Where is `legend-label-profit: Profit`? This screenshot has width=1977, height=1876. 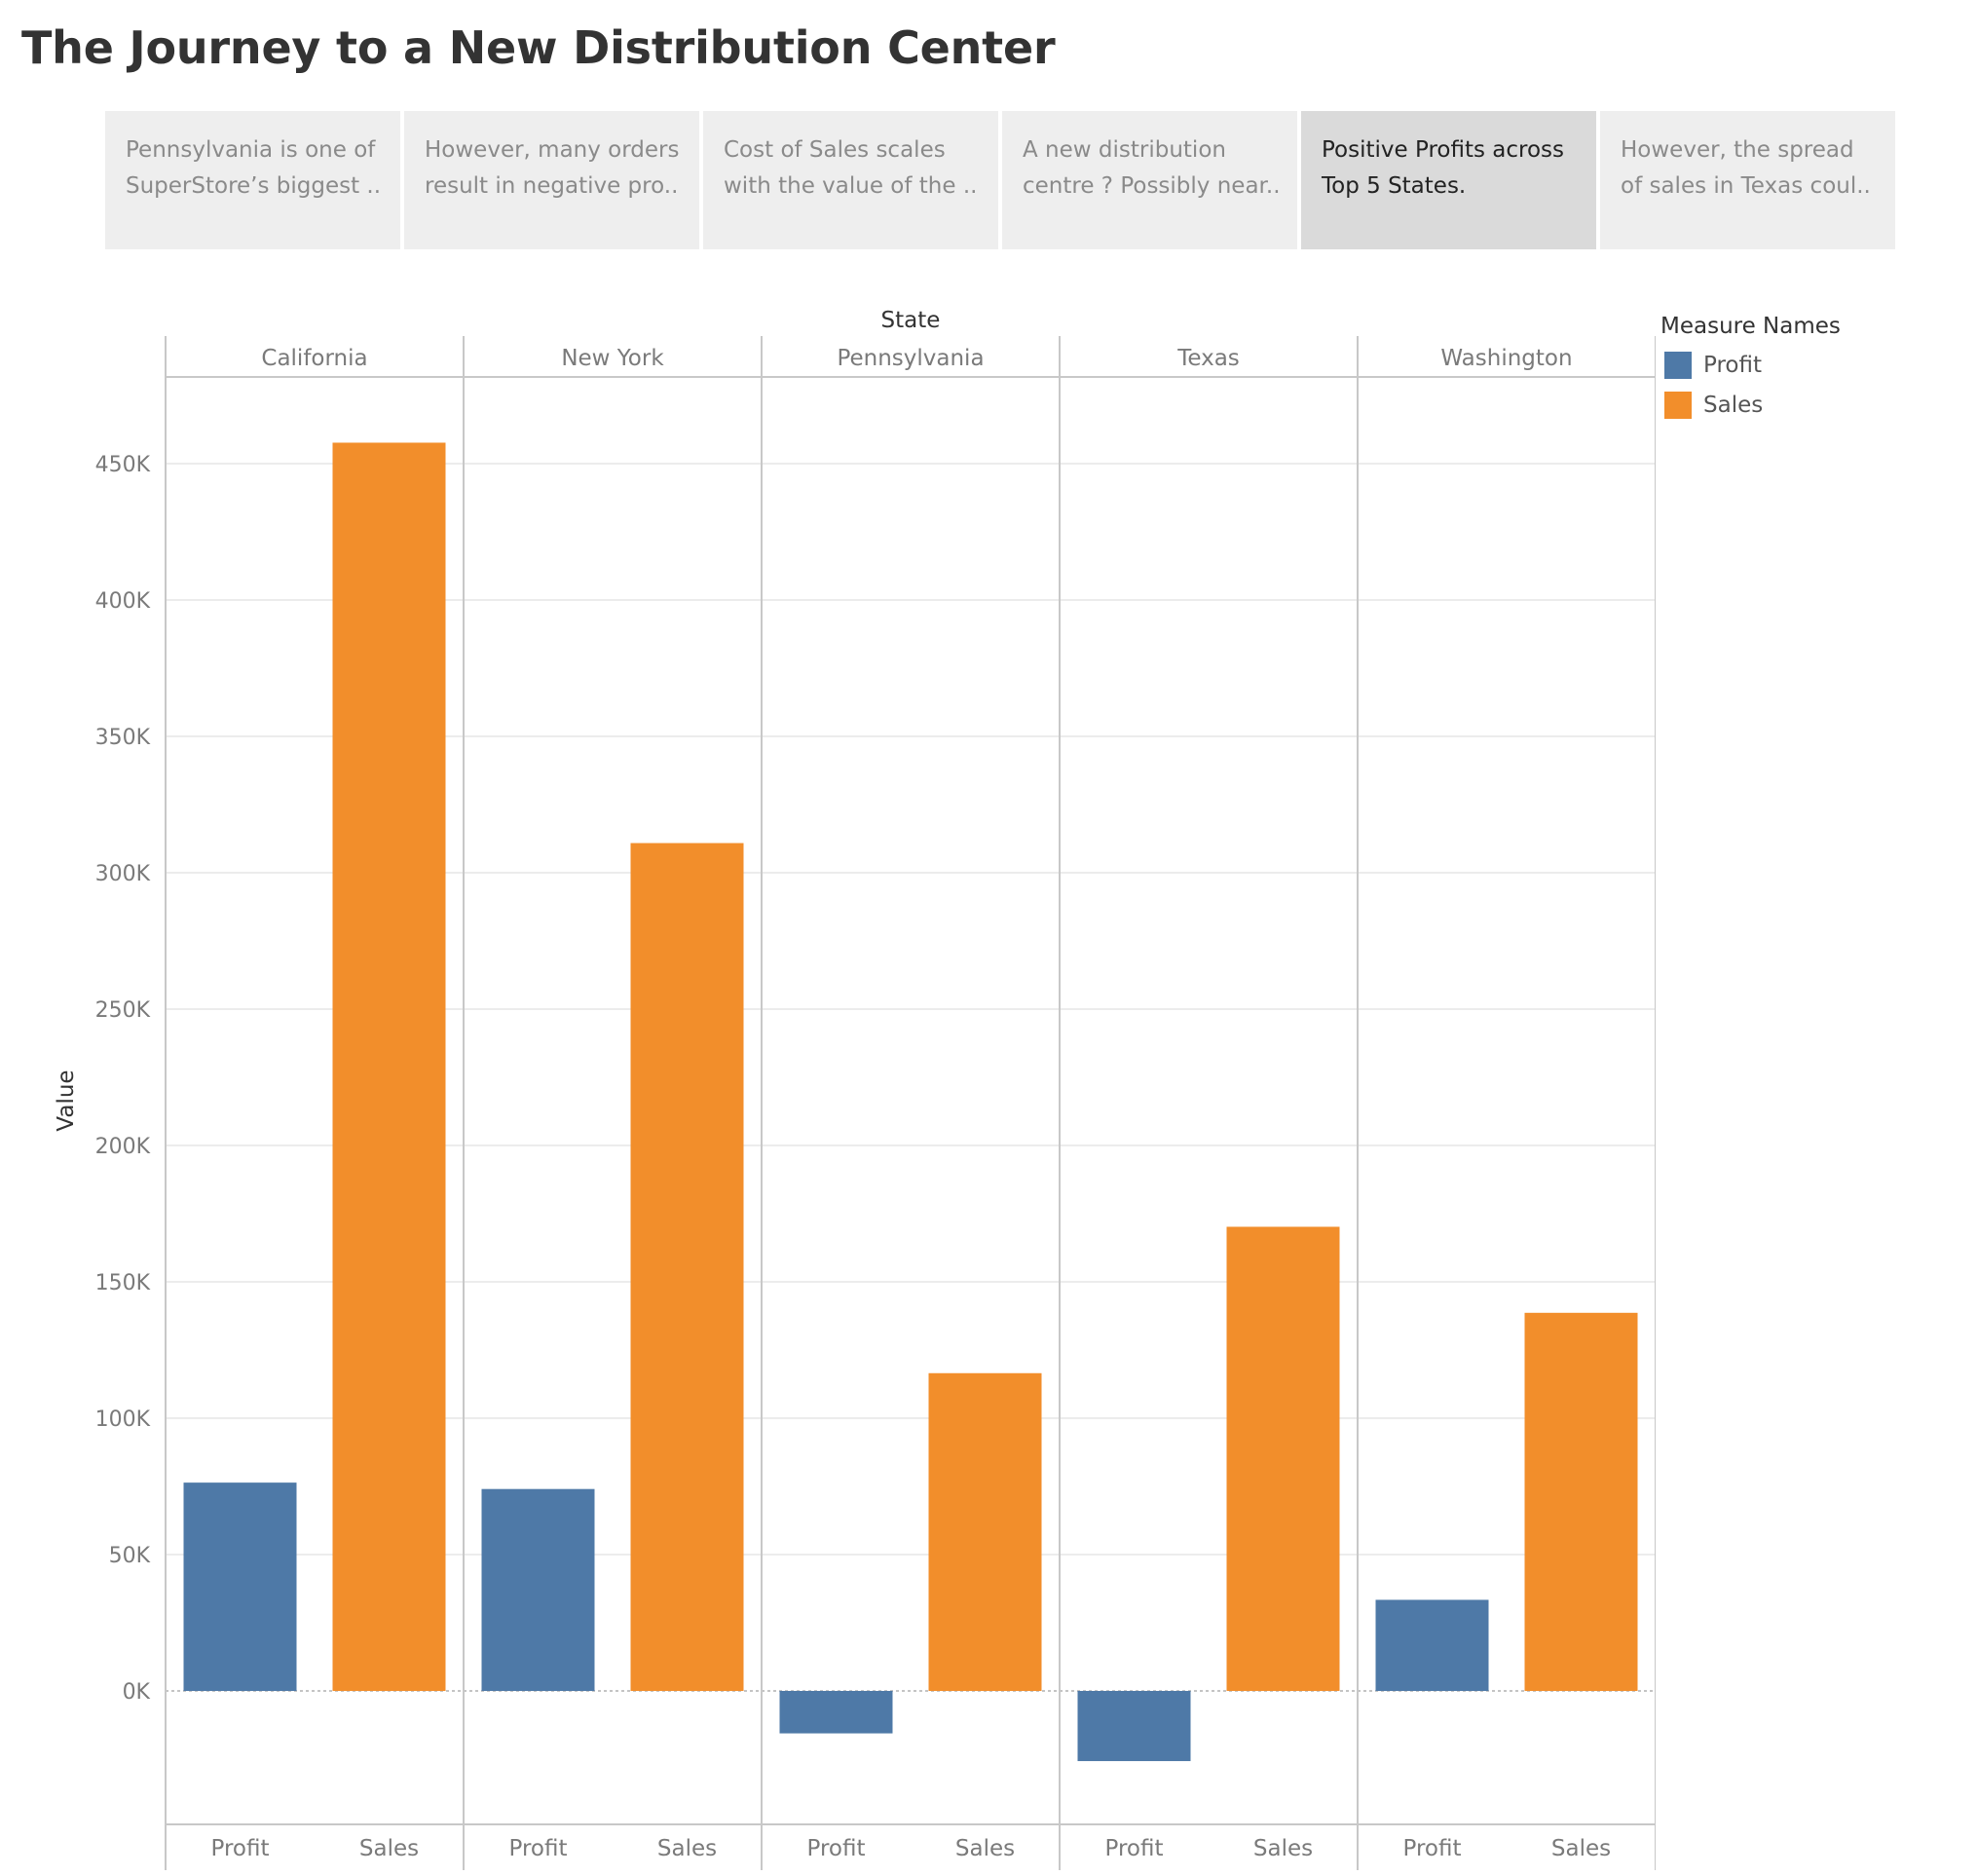
legend-label-profit: Profit is located at coordinates (1733, 365).